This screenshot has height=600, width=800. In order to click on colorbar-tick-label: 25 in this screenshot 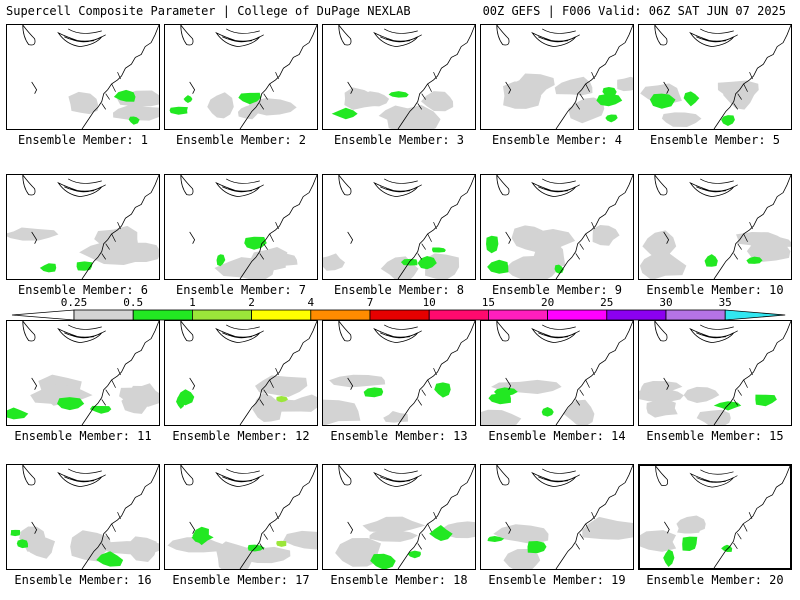, I will do `click(607, 302)`.